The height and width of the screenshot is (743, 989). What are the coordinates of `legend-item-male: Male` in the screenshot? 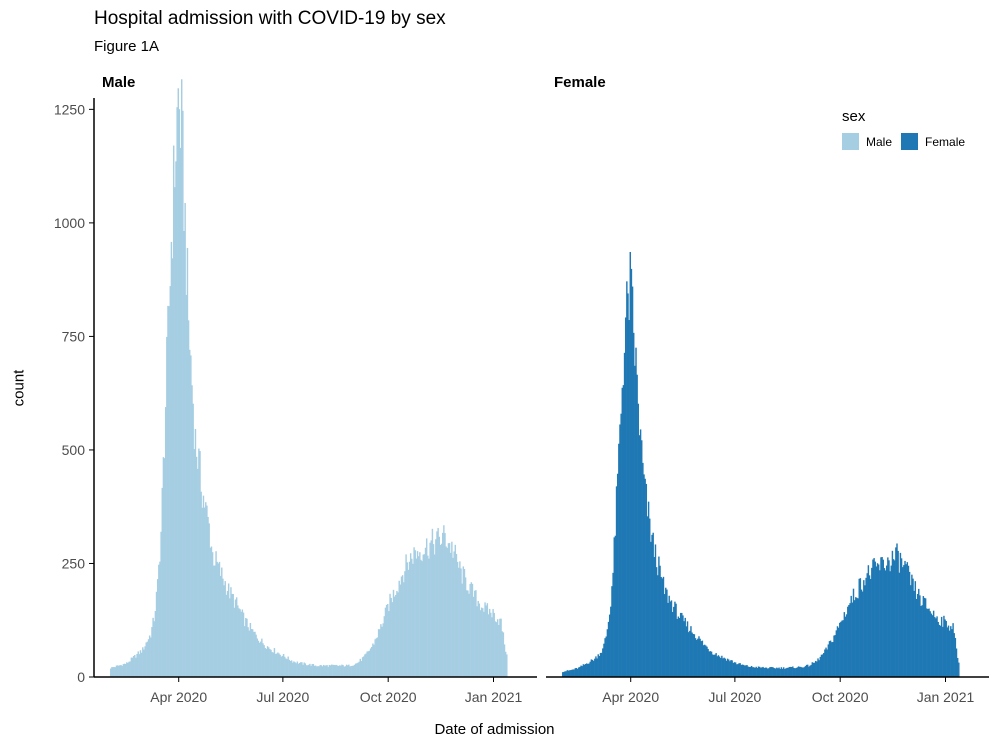 It's located at (867, 141).